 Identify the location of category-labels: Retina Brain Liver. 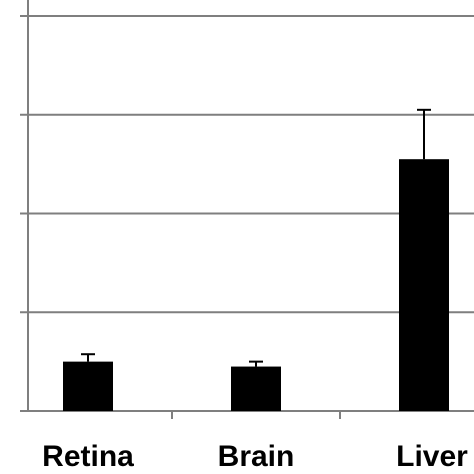
(255, 456).